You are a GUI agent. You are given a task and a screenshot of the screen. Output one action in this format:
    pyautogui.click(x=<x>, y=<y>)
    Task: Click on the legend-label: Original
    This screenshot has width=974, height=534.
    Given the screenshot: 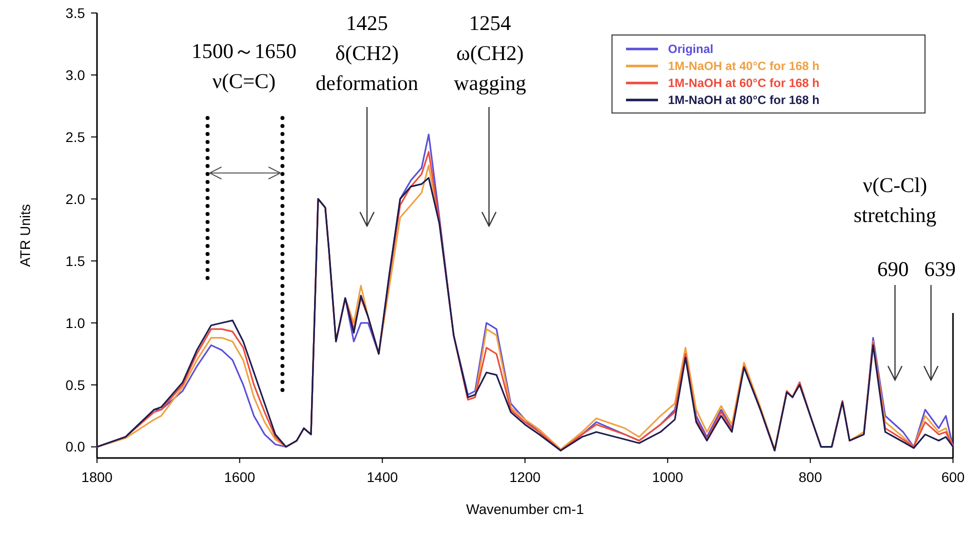 What is the action you would take?
    pyautogui.click(x=691, y=49)
    